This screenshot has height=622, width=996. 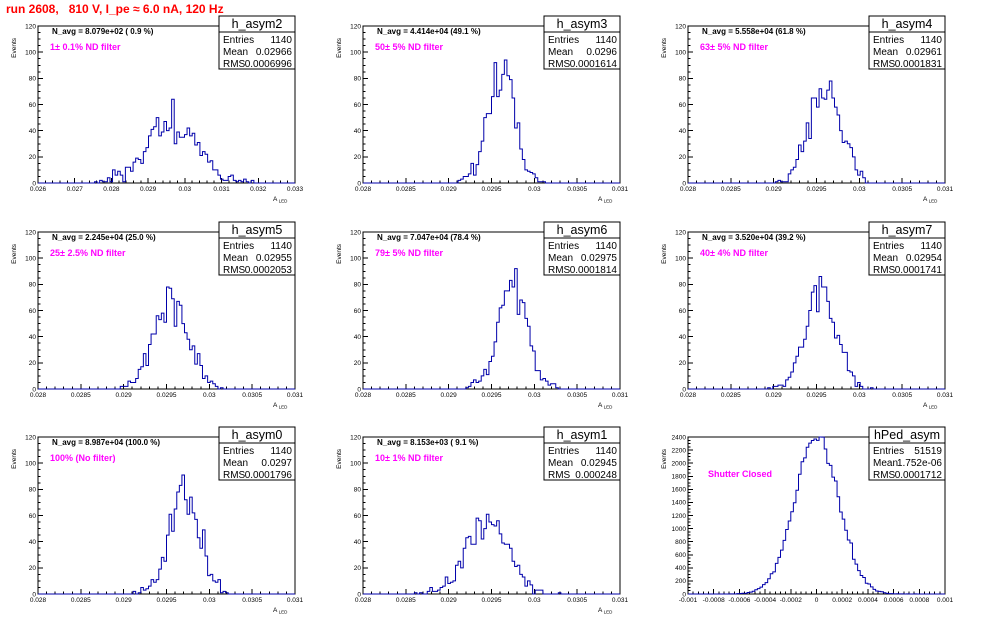 I want to click on filter-annotation: 40± 4% ND filter, so click(x=734, y=253).